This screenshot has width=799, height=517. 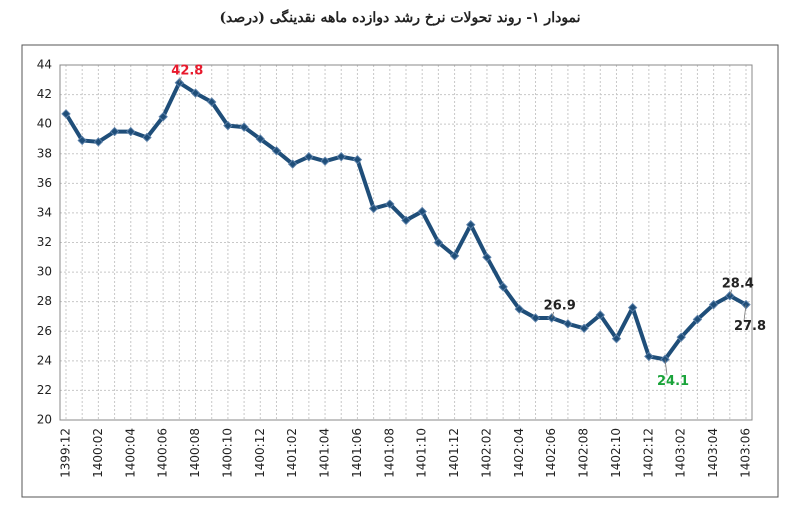 I want to click on x-tick-label: 1401:10, so click(x=422, y=453).